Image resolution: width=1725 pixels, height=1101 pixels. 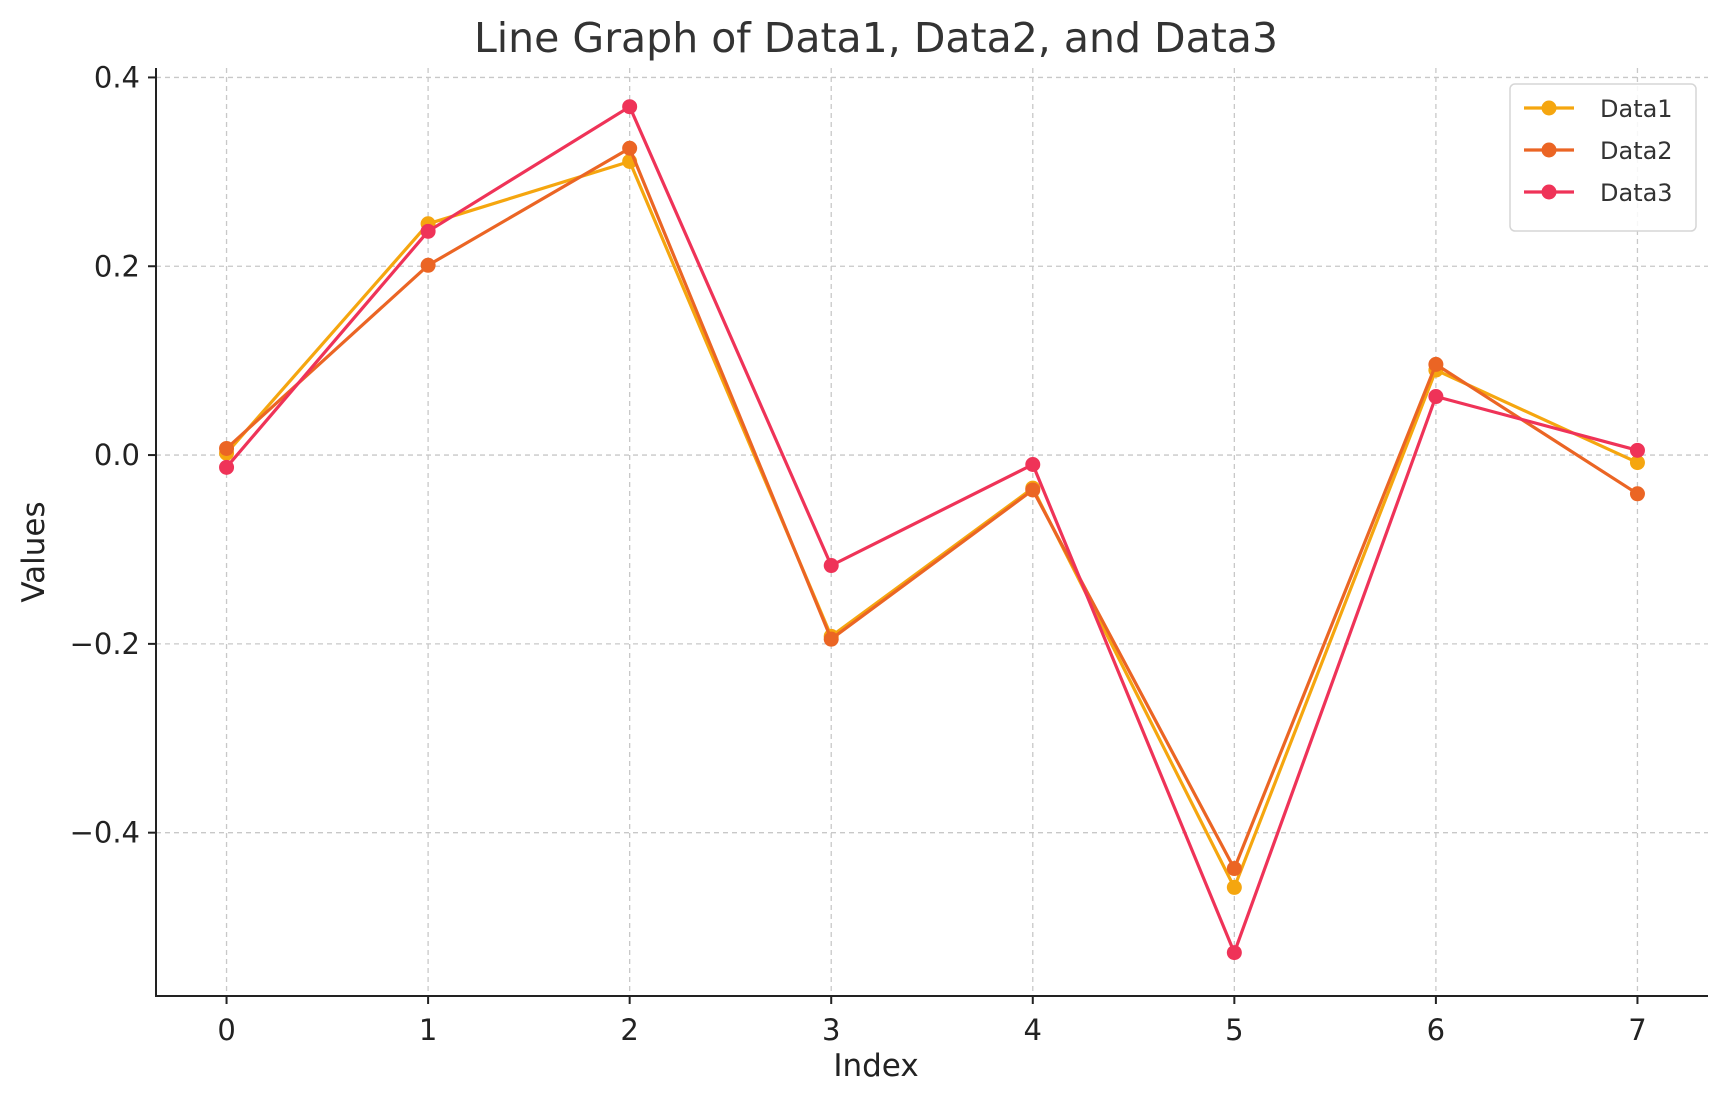 What do you see at coordinates (1598, 109) in the screenshot?
I see `legend-entry: Data1` at bounding box center [1598, 109].